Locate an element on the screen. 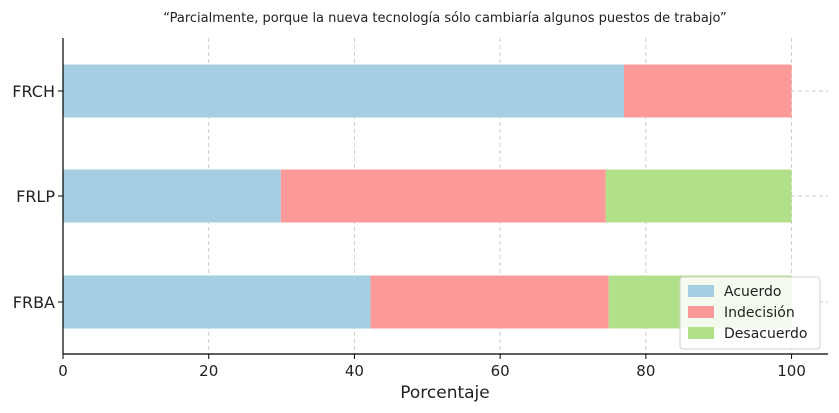 The height and width of the screenshot is (413, 839). x-tick-label: 40 is located at coordinates (354, 371).